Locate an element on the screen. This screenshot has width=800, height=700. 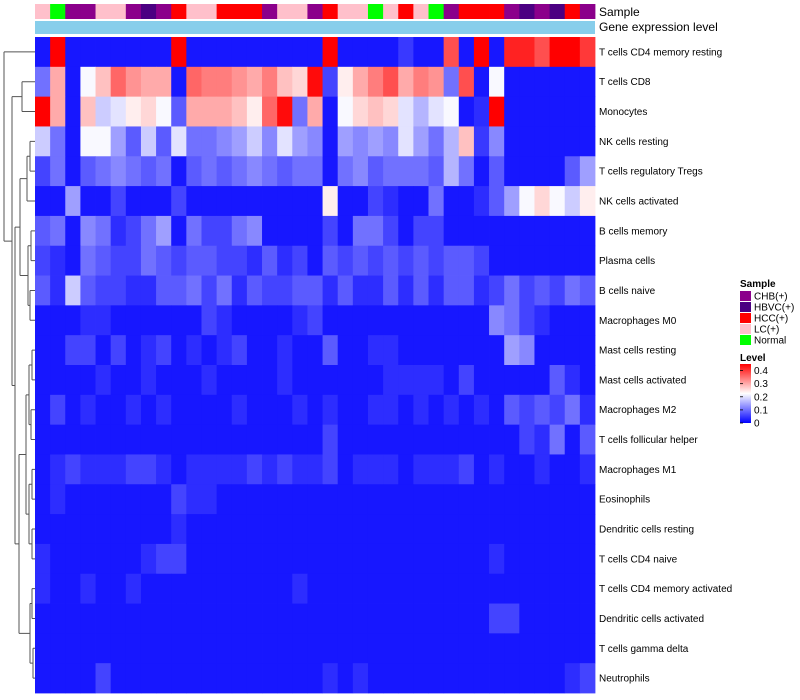
row-label: Macrophages M0 is located at coordinates (638, 321).